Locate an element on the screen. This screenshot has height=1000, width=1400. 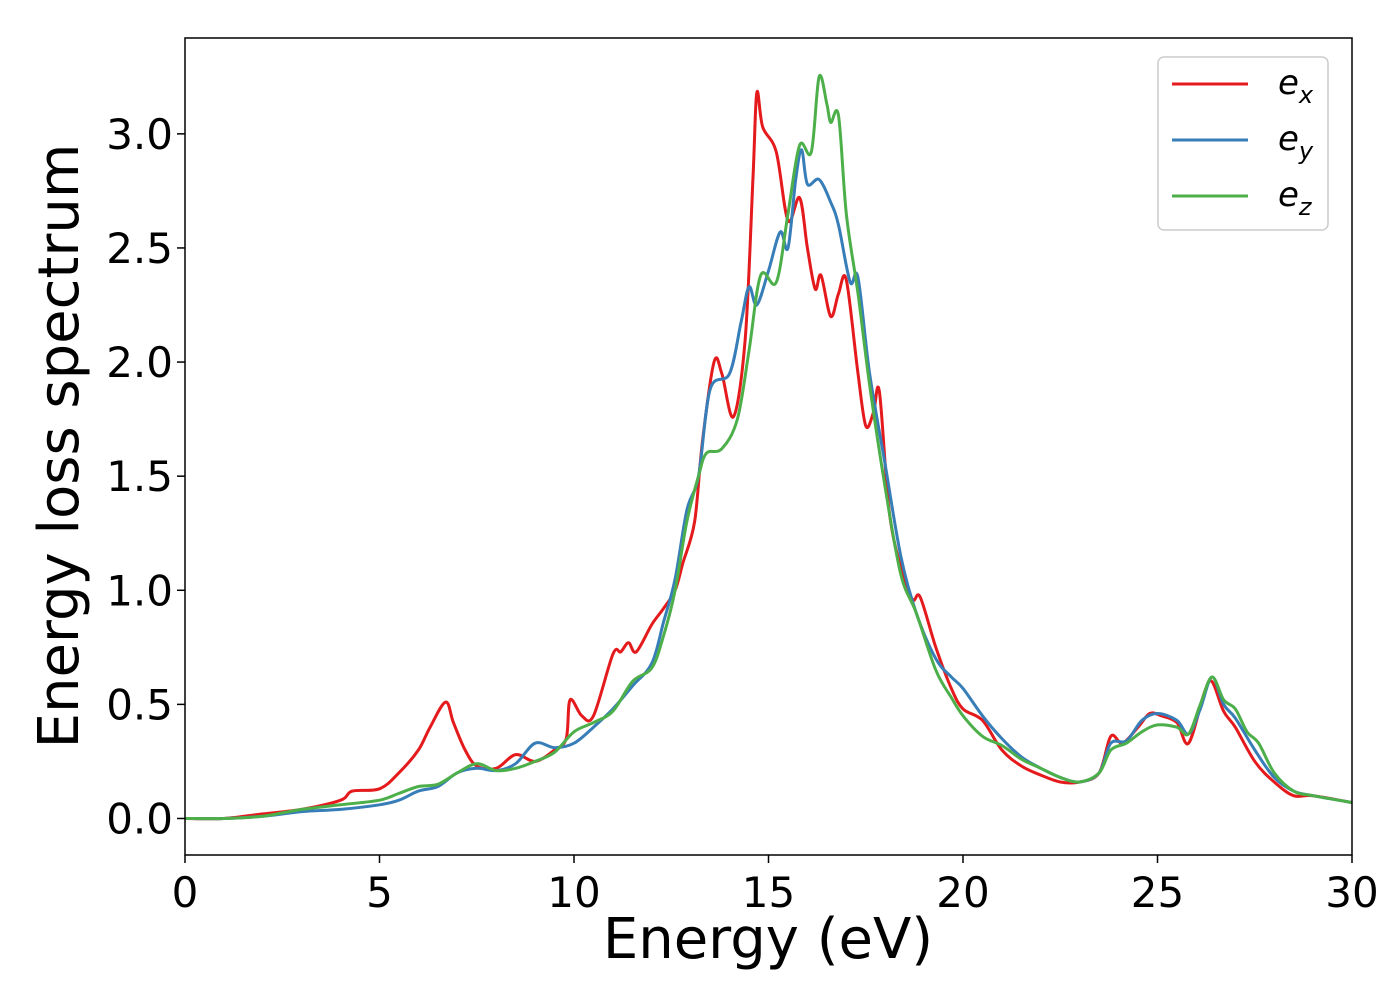
y-tick-label: 1.5 is located at coordinates (139, 476).